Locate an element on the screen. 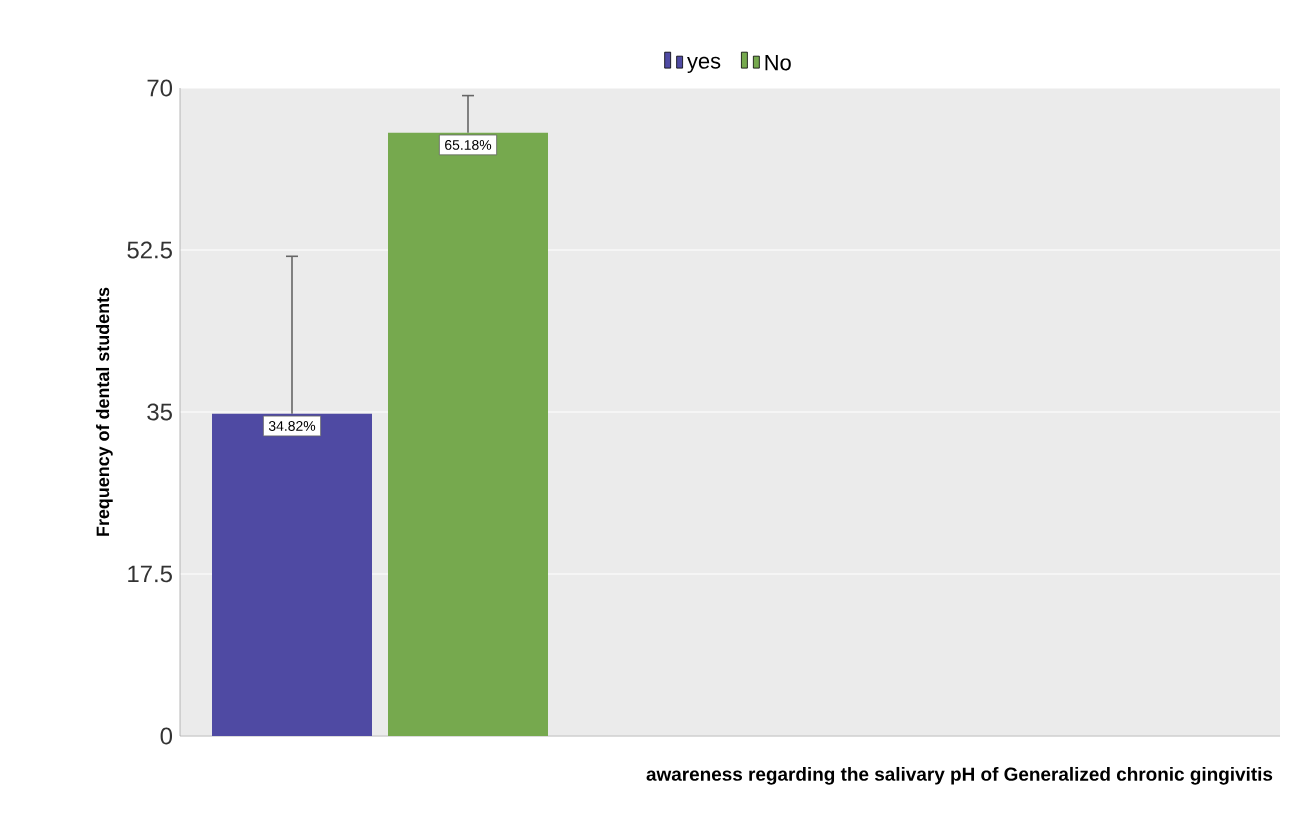  y-tick-label: 52.5 is located at coordinates (149, 250).